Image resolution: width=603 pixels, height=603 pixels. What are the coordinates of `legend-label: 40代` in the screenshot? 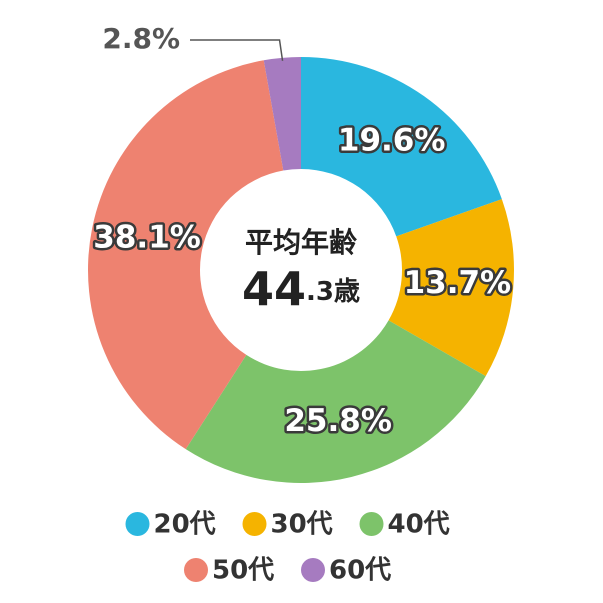 It's located at (419, 525).